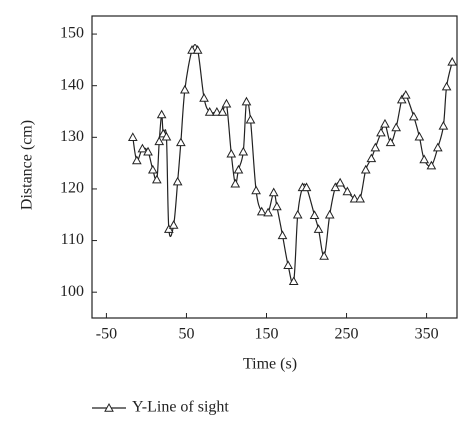  I want to click on x-tick-label: 350, so click(427, 334).